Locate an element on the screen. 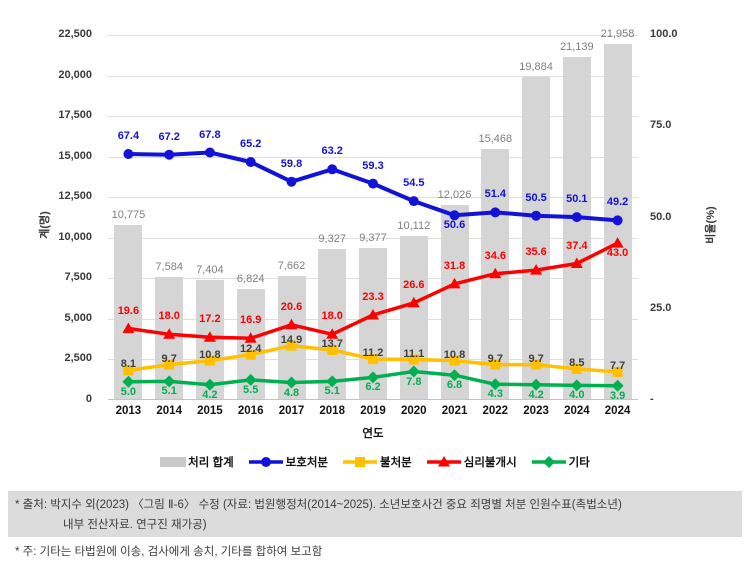 This screenshot has height=571, width=750. point-value-label: 4.0 is located at coordinates (577, 395).